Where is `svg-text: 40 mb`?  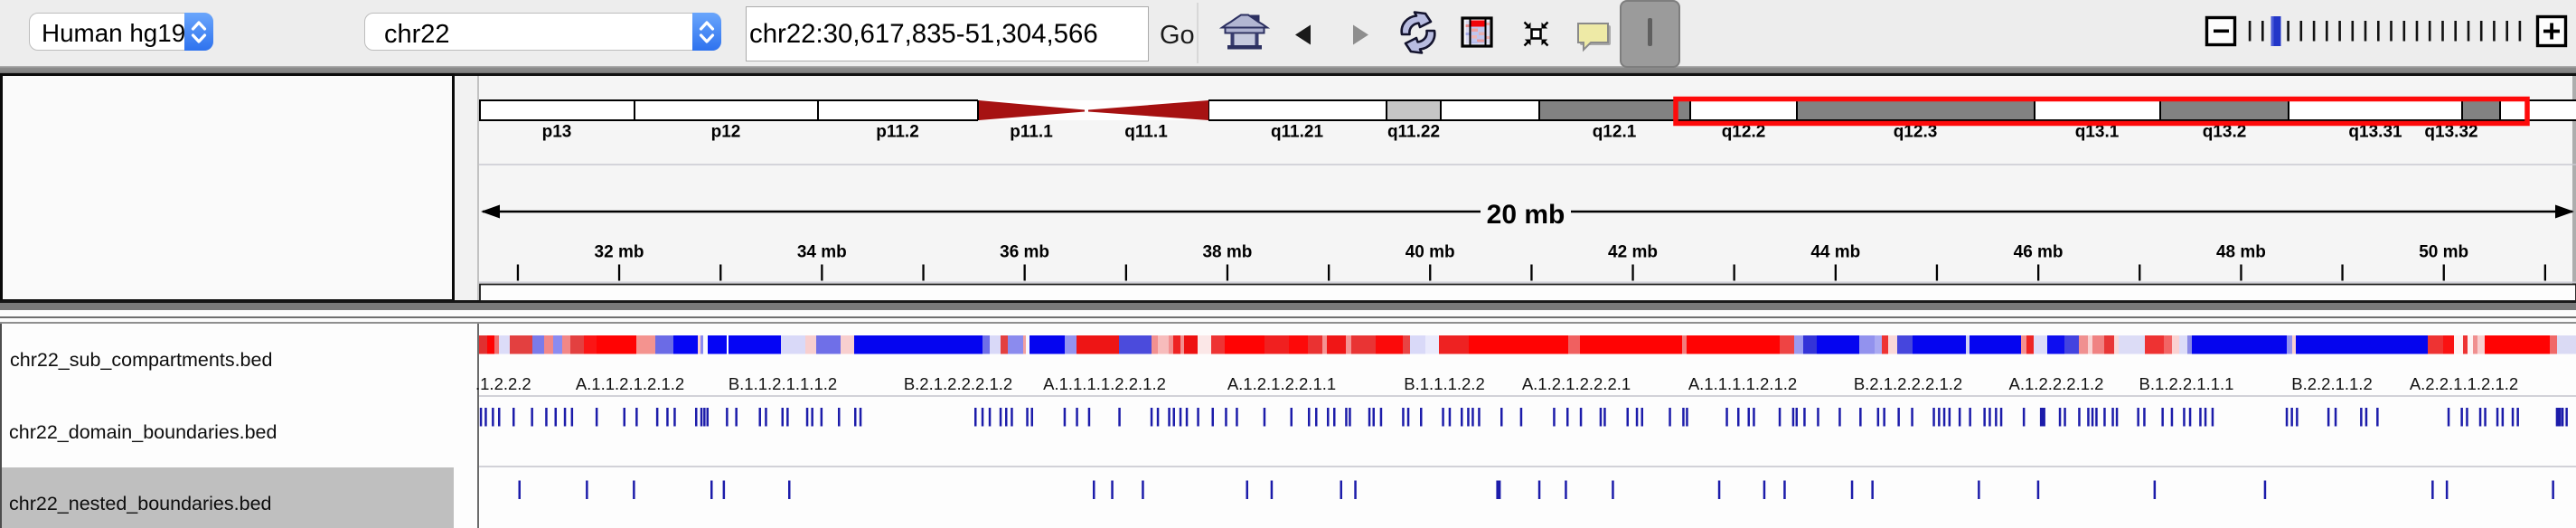
svg-text: 40 mb is located at coordinates (1431, 252).